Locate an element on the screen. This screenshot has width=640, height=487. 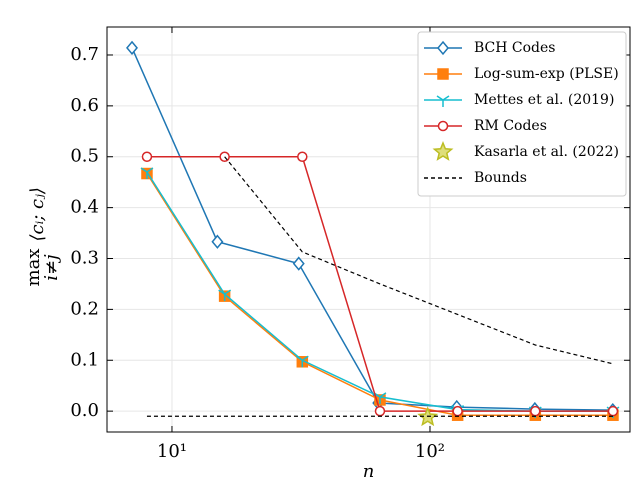
y-tick-label: 0.6 is located at coordinates (84, 105).